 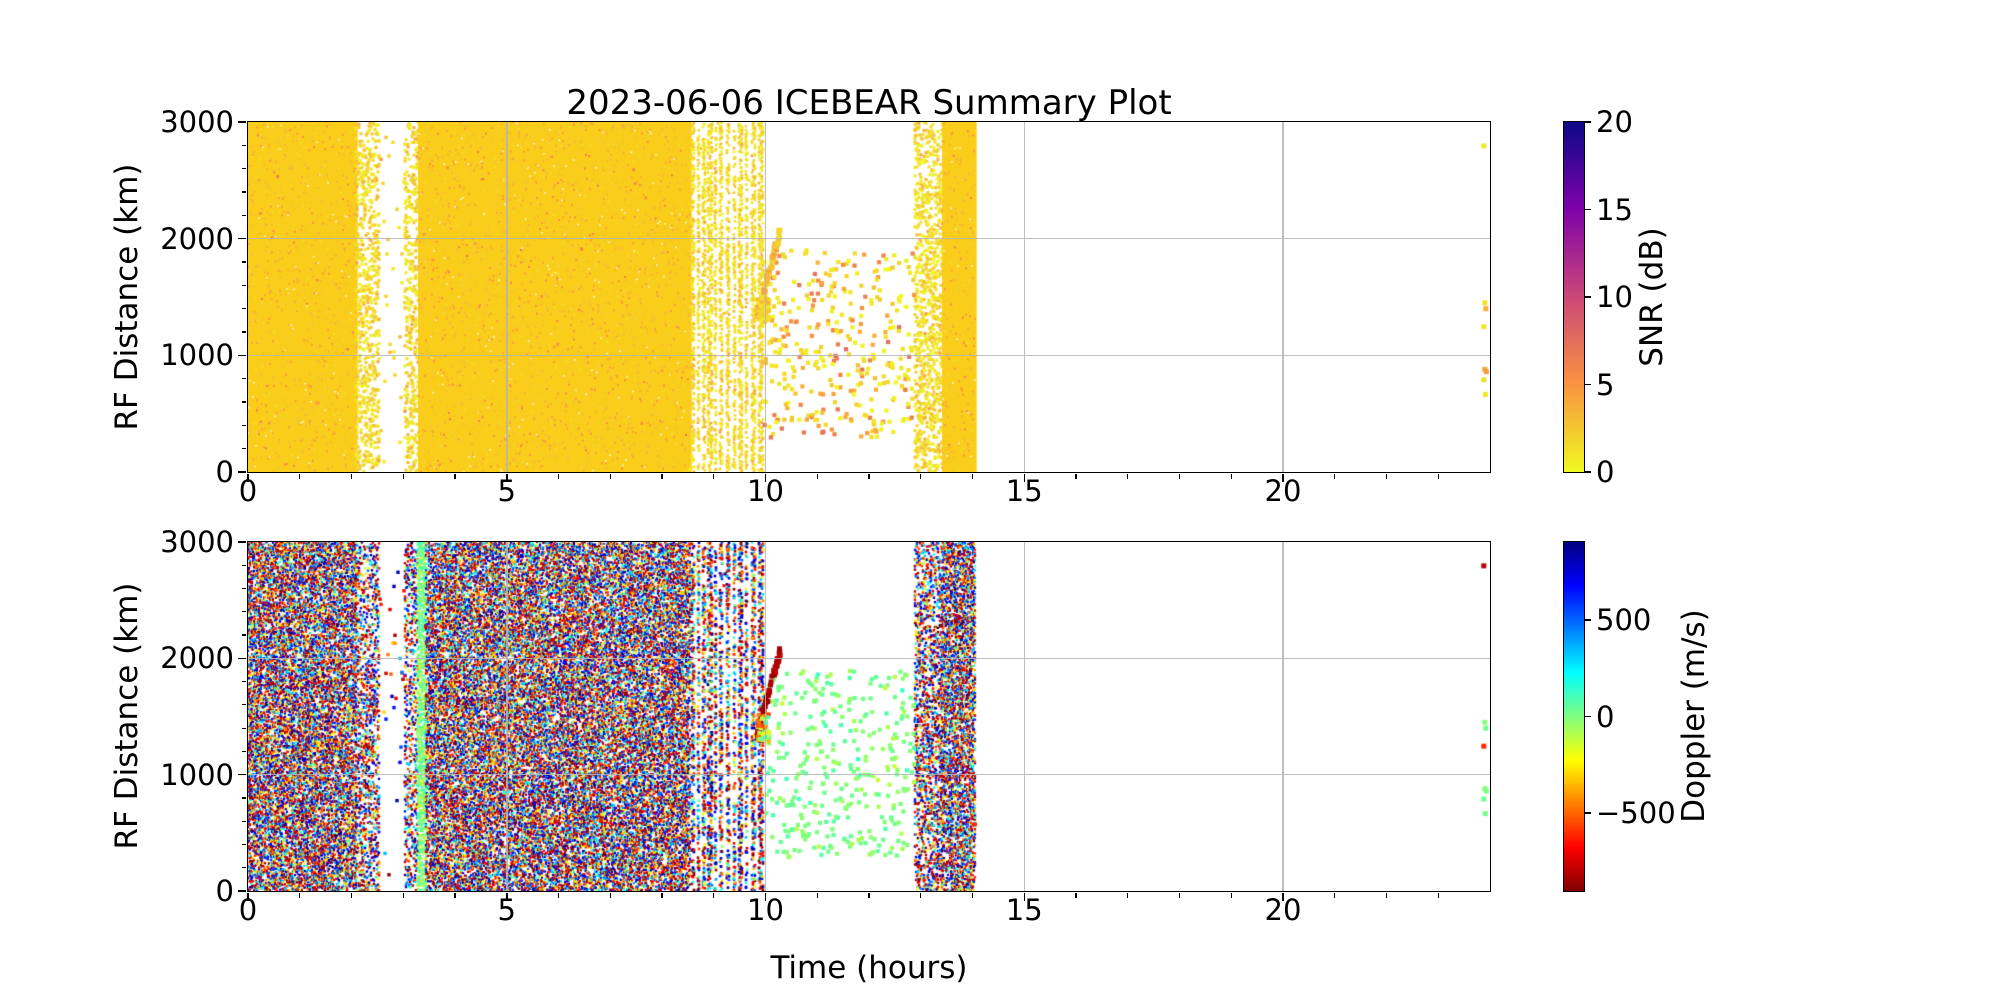 I want to click on snr-x-tick-label: 15, so click(x=1024, y=491).